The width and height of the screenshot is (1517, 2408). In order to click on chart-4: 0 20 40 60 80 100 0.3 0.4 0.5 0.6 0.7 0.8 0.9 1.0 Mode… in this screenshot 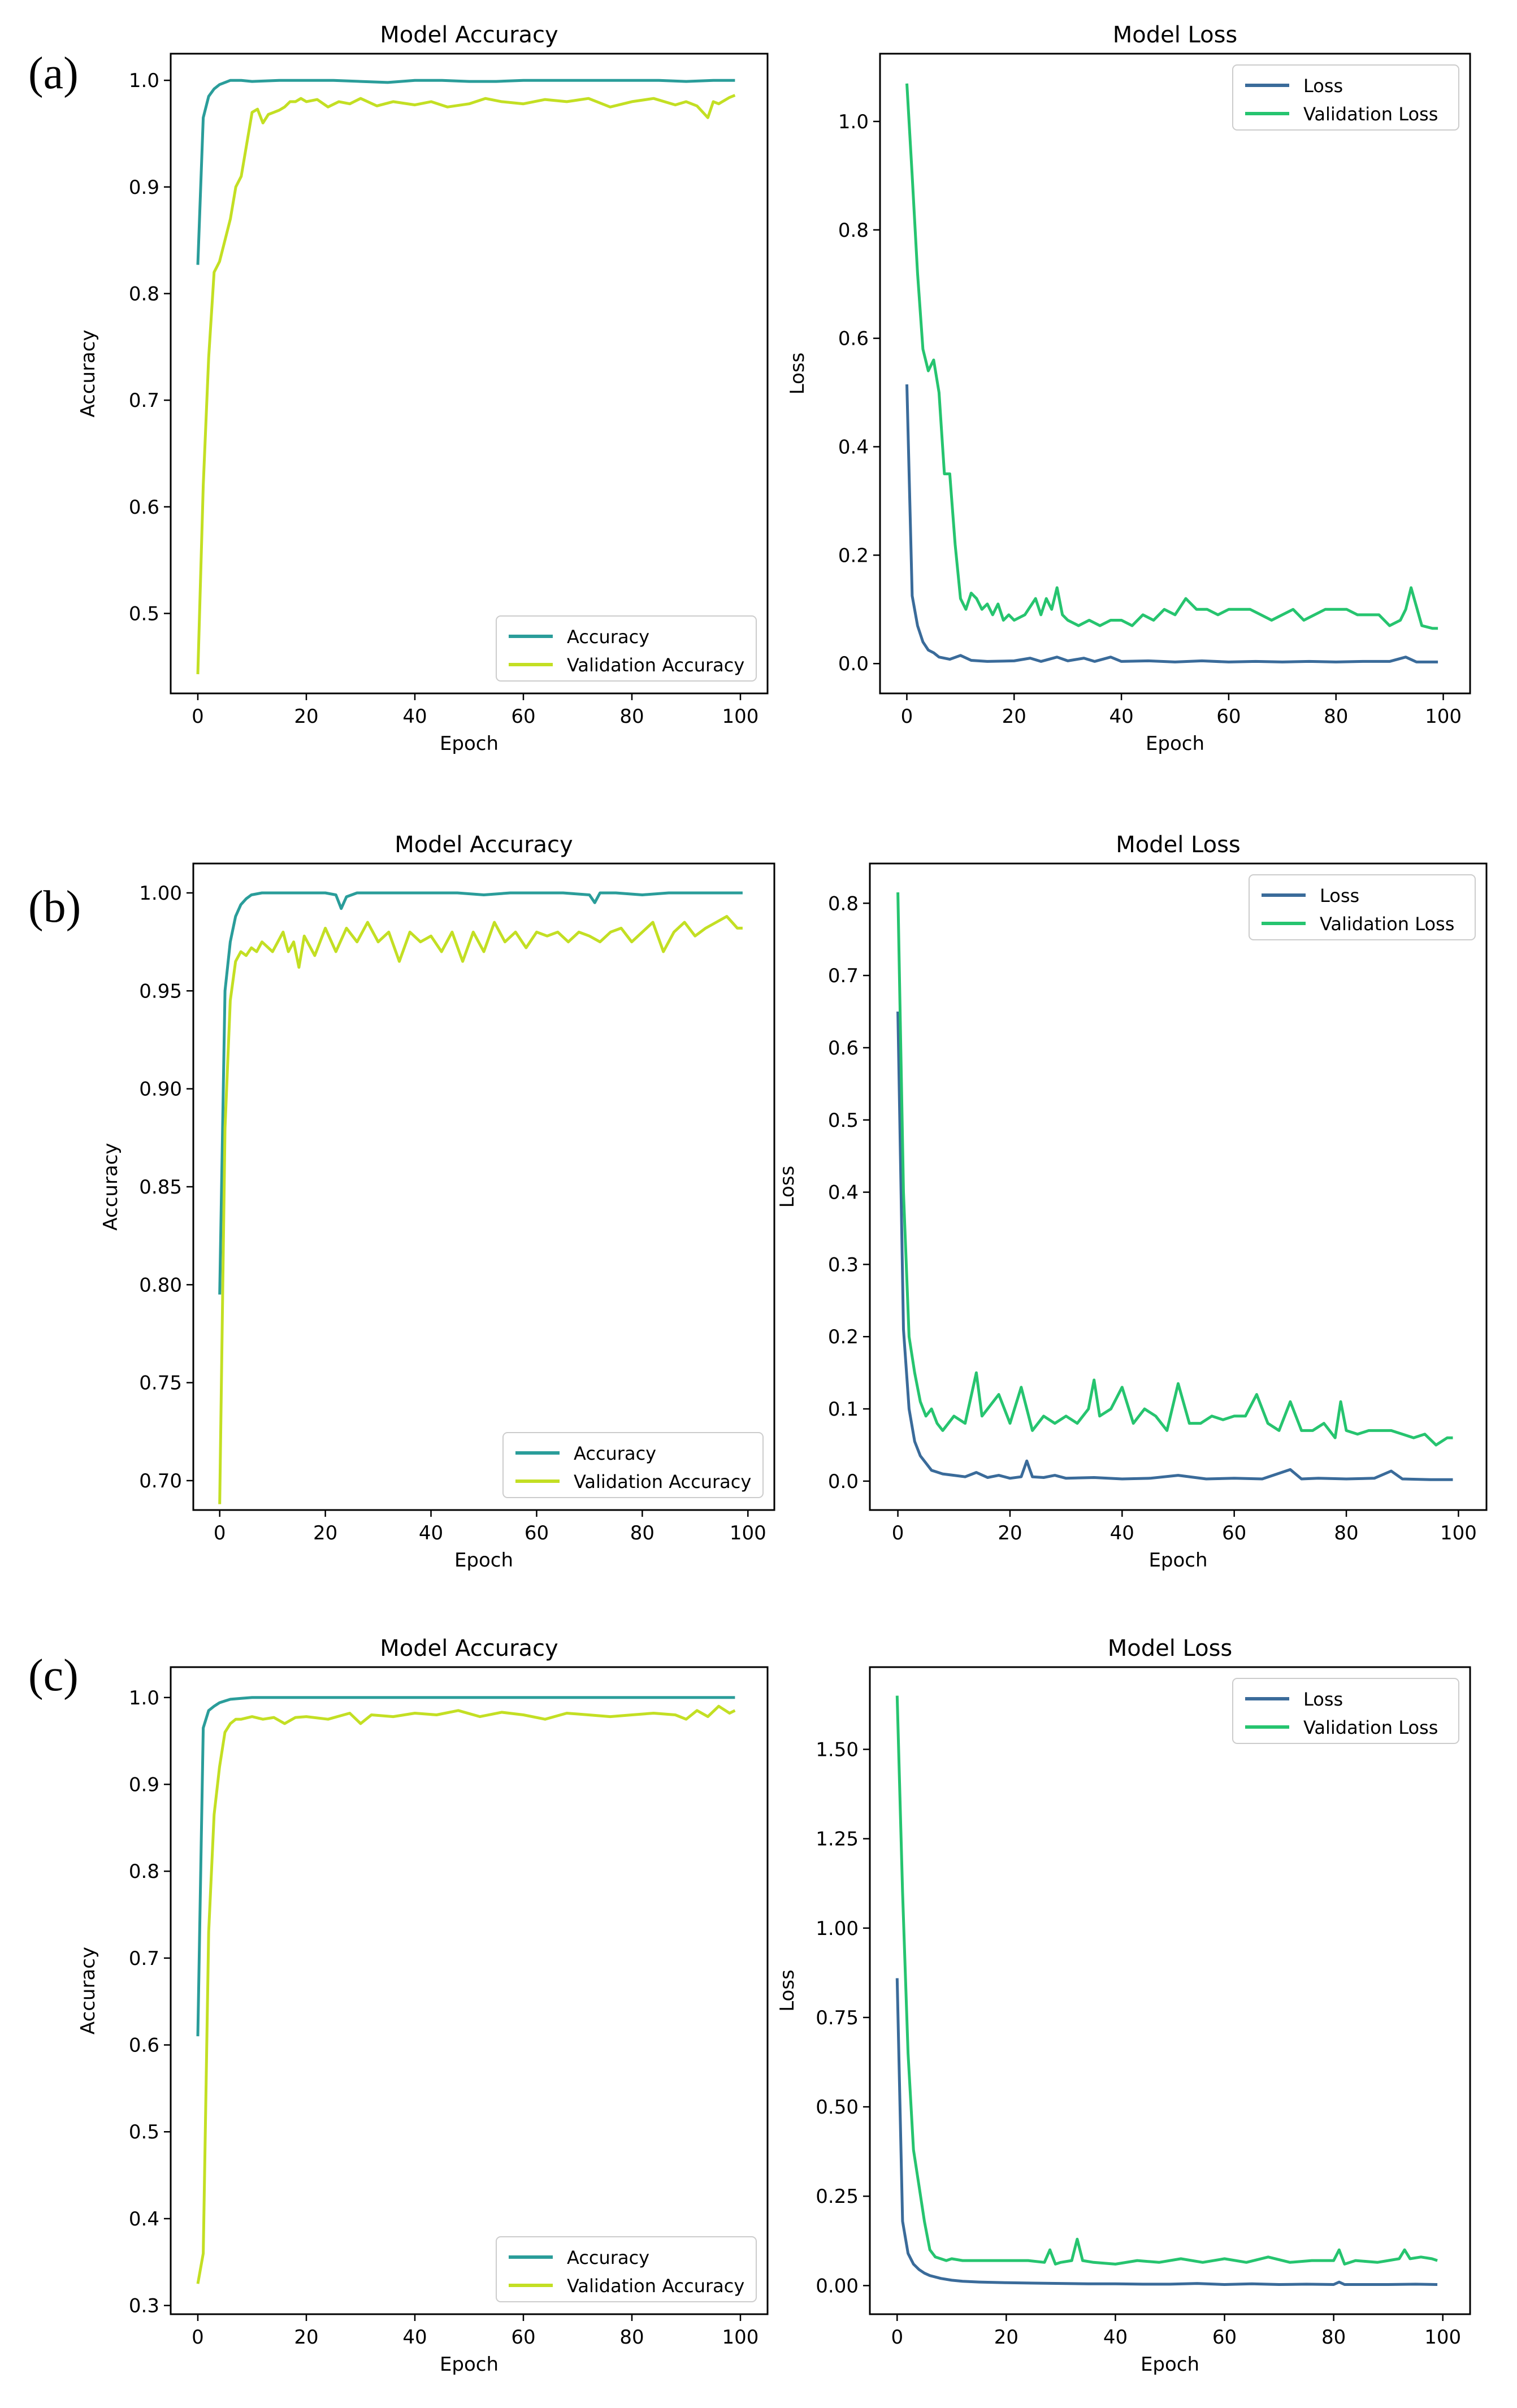, I will do `click(423, 2006)`.